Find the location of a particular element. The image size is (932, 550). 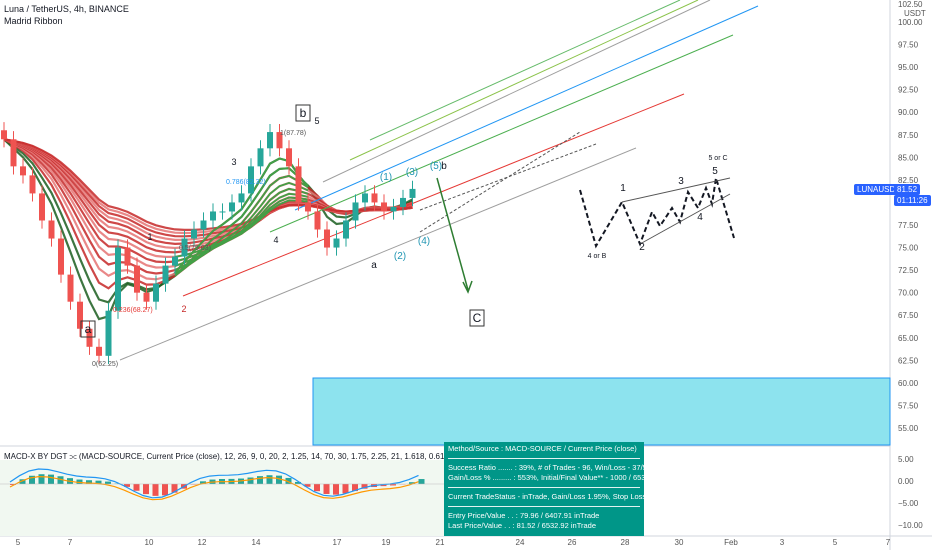

schematic-label: 5 is located at coordinates (715, 171).